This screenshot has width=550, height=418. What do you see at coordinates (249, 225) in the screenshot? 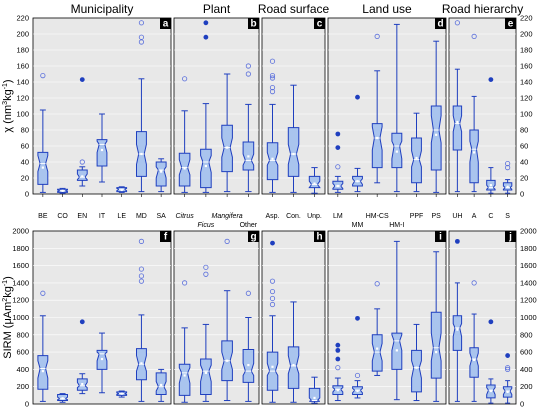
I see `category-label-Other: Other` at bounding box center [249, 225].